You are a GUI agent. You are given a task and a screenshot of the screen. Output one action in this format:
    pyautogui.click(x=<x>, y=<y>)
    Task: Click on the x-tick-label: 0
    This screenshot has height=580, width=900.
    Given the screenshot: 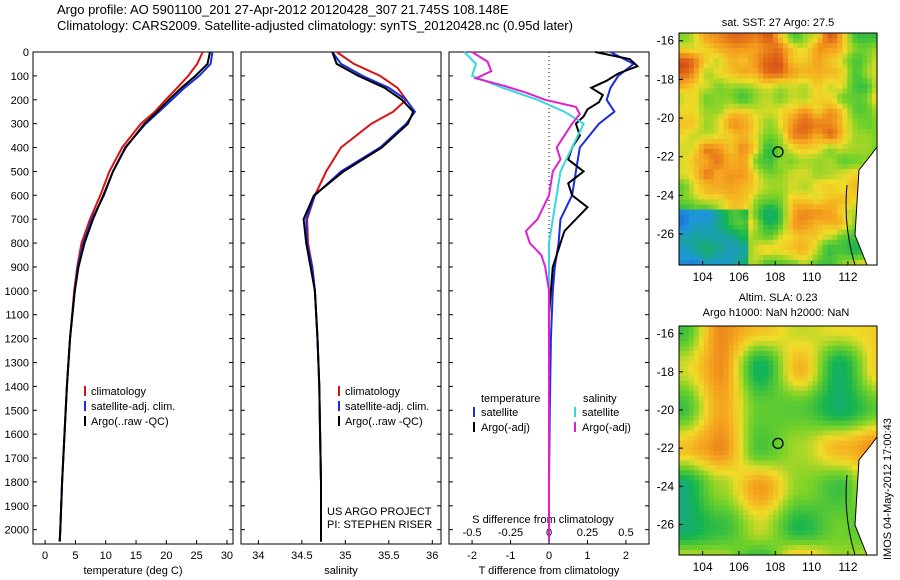 What is the action you would take?
    pyautogui.click(x=45, y=556)
    